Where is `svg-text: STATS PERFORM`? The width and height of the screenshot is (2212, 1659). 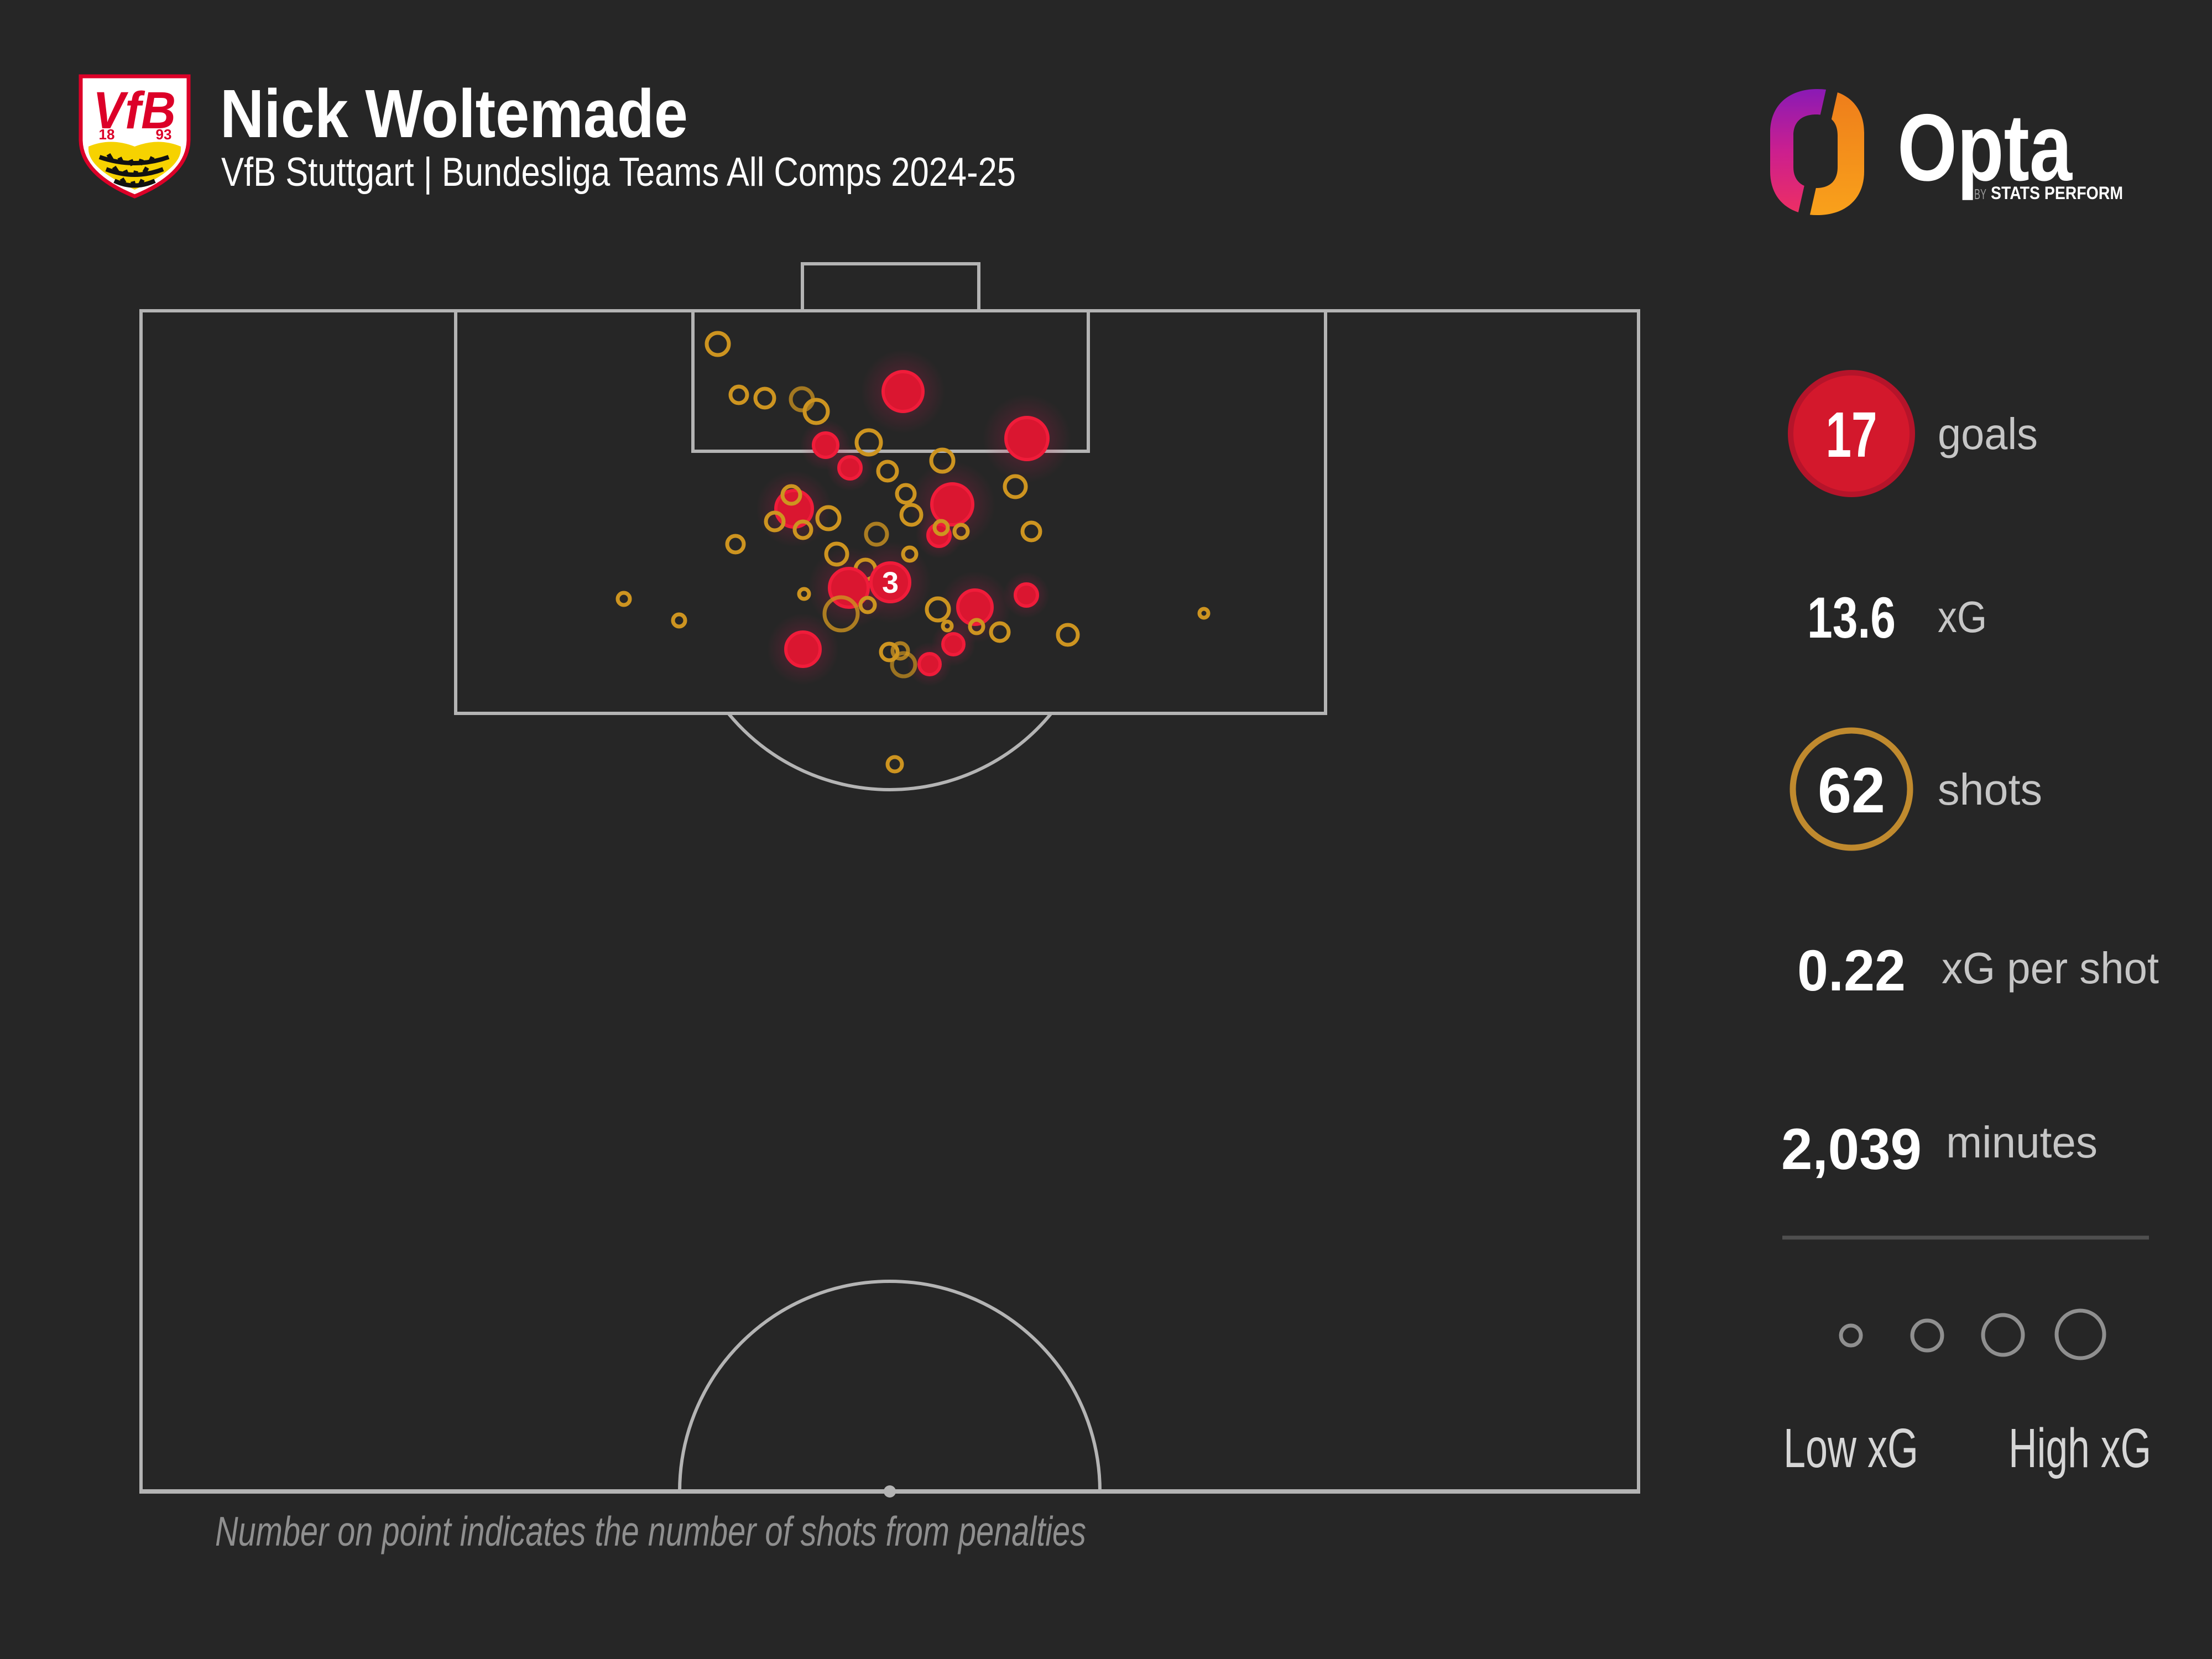 svg-text: STATS PERFORM is located at coordinates (2057, 193).